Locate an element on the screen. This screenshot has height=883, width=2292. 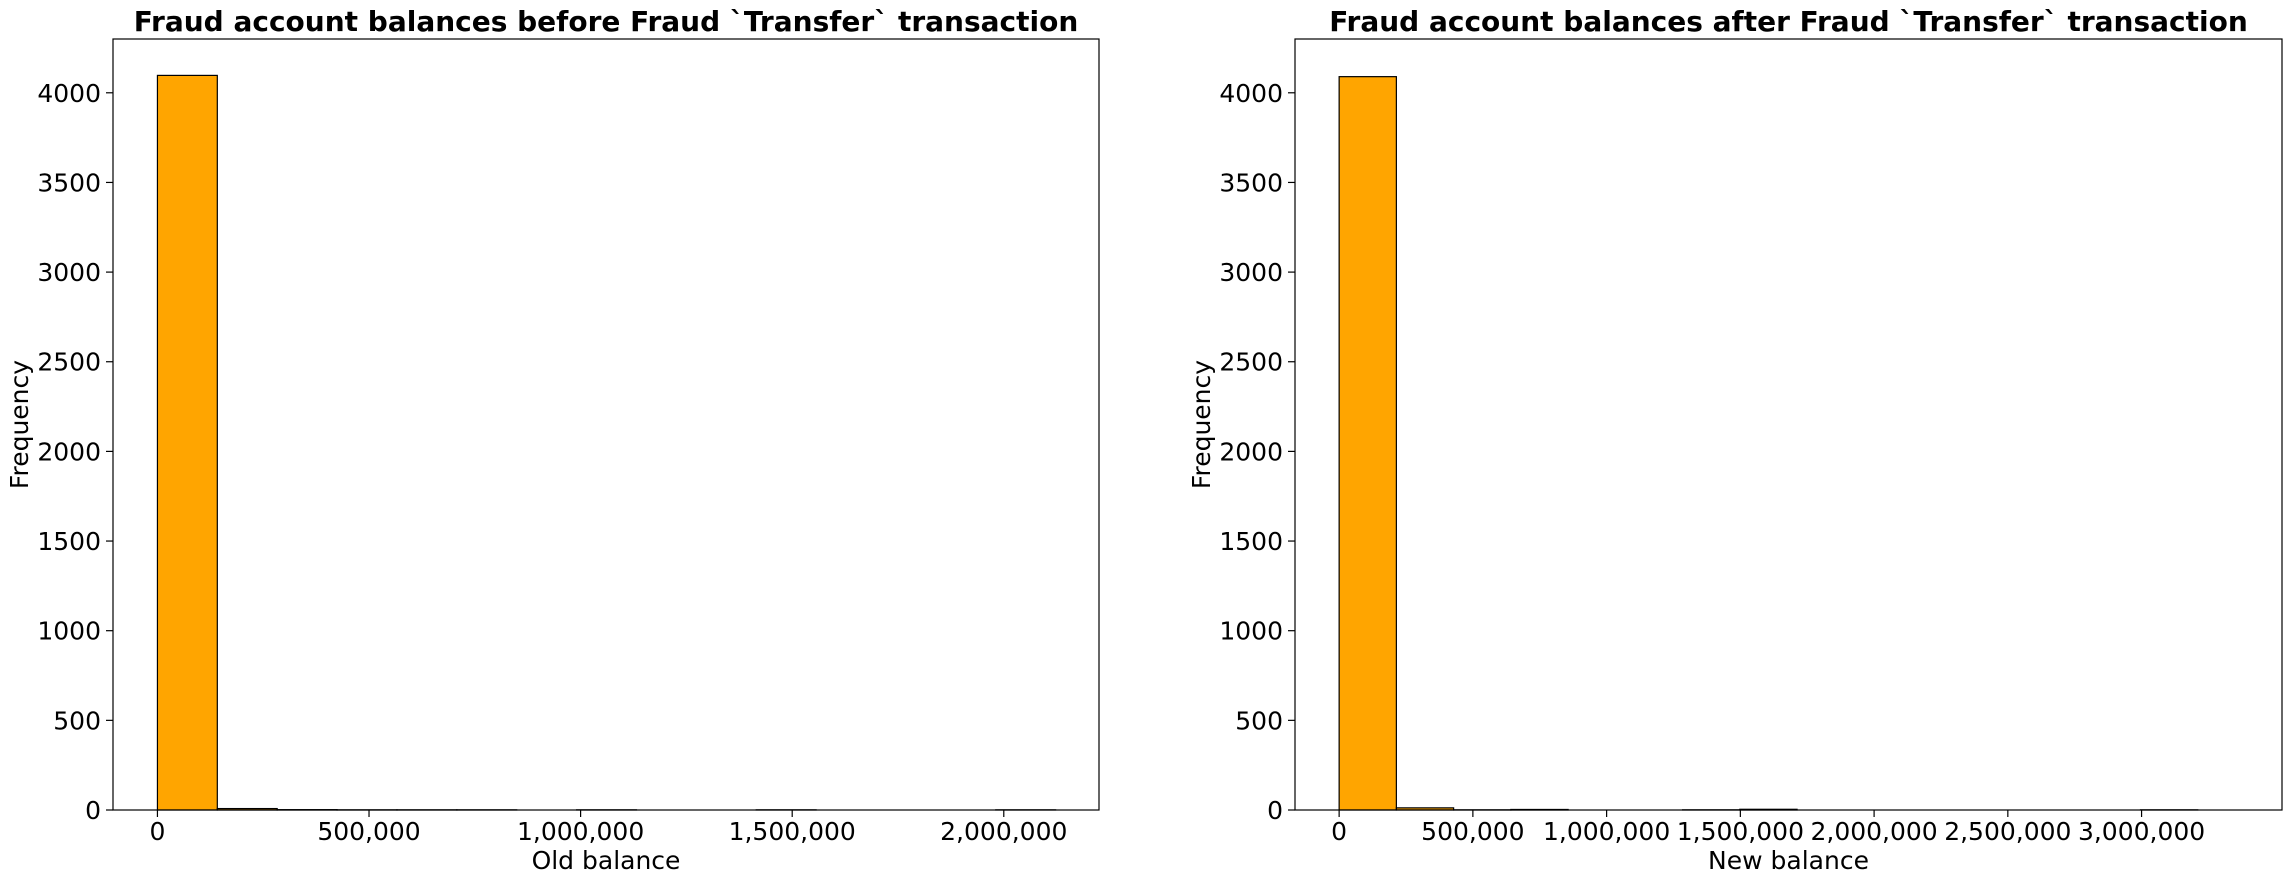
x-tick-label: 3,000,000 is located at coordinates (2141, 831).